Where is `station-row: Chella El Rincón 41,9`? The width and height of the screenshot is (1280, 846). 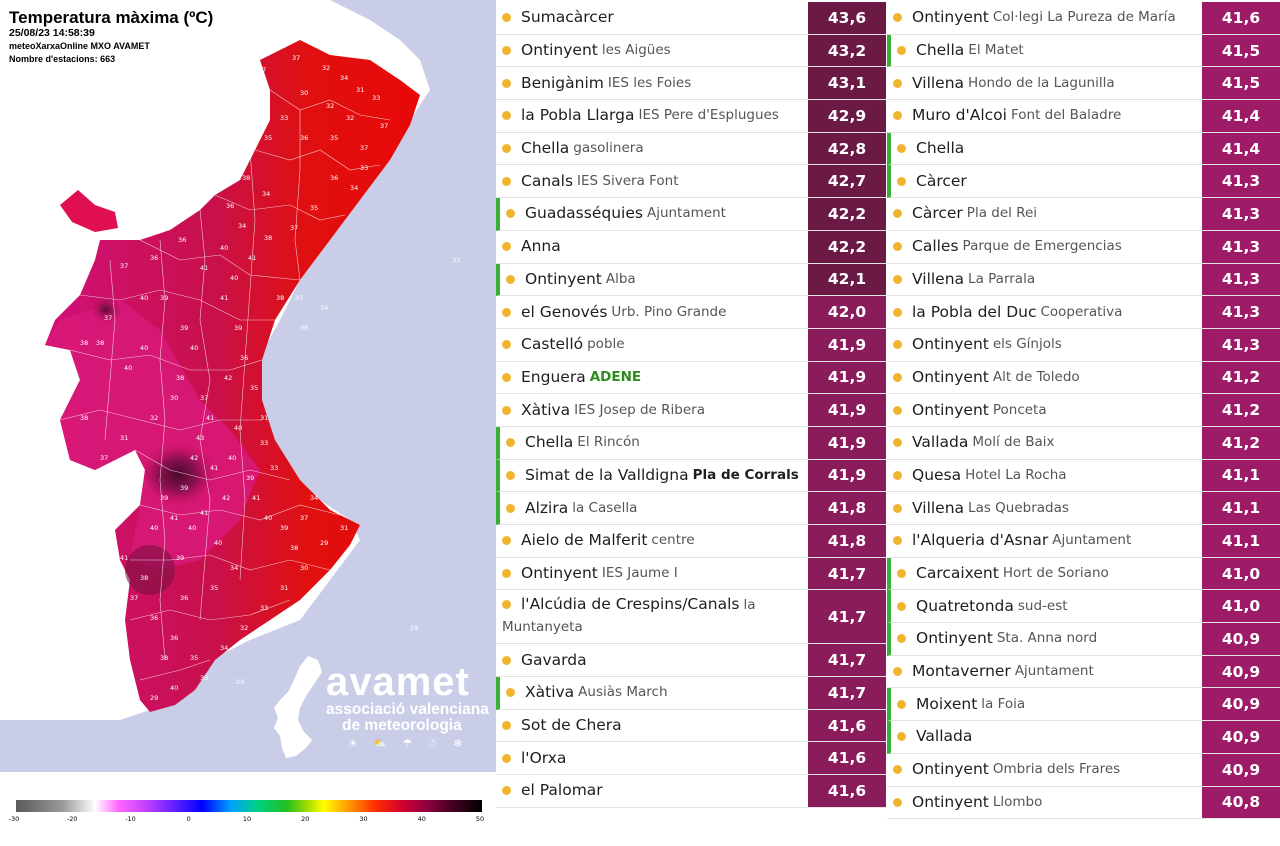
station-row: Chella El Rincón 41,9 is located at coordinates (691, 443).